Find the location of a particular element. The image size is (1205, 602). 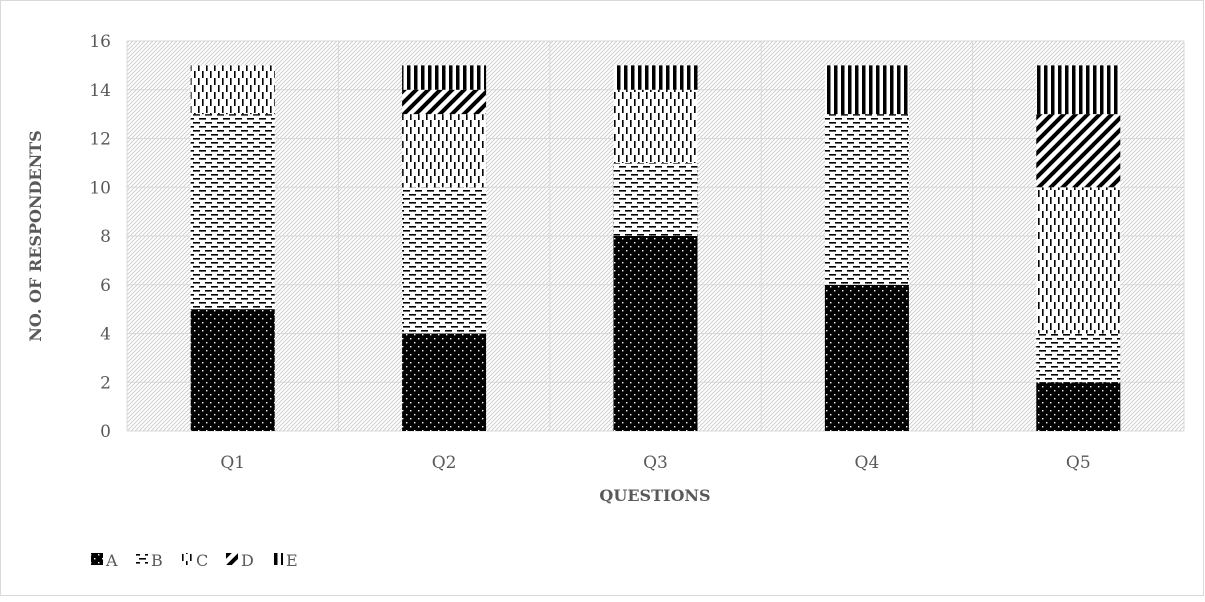

x-axis-ticks: Q1 Q2 Q3 Q4 Q5 is located at coordinates (655, 463).